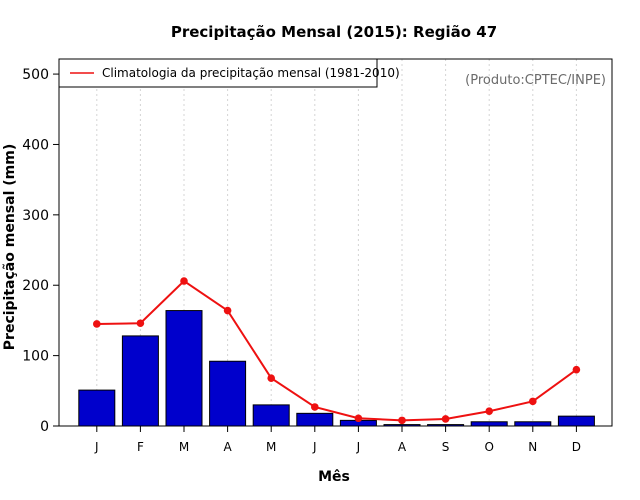 Image resolution: width=640 pixels, height=500 pixels. I want to click on y-axis-label: Precipitação mensal (mm), so click(10, 247).